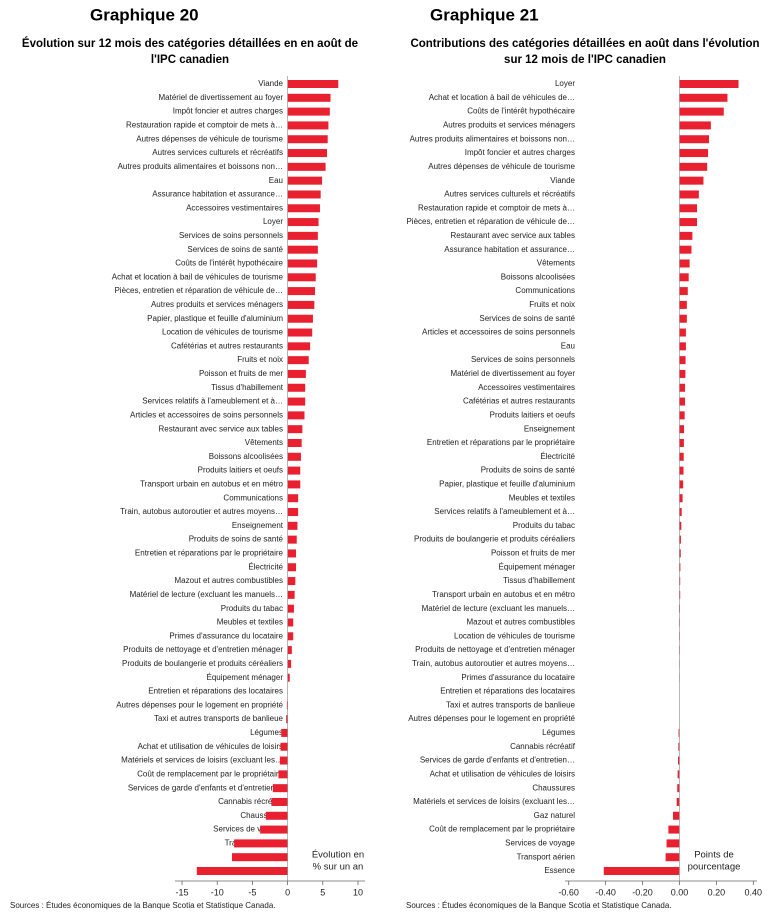 The image size is (770, 923). I want to click on category-label: Papier, plastique et feuille d'aluminium, so click(215, 318).